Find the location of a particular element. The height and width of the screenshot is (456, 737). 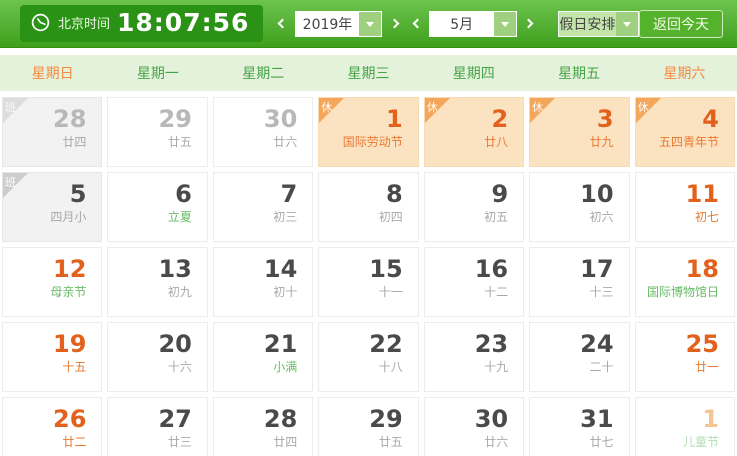

next-month-button is located at coordinates (528, 24).